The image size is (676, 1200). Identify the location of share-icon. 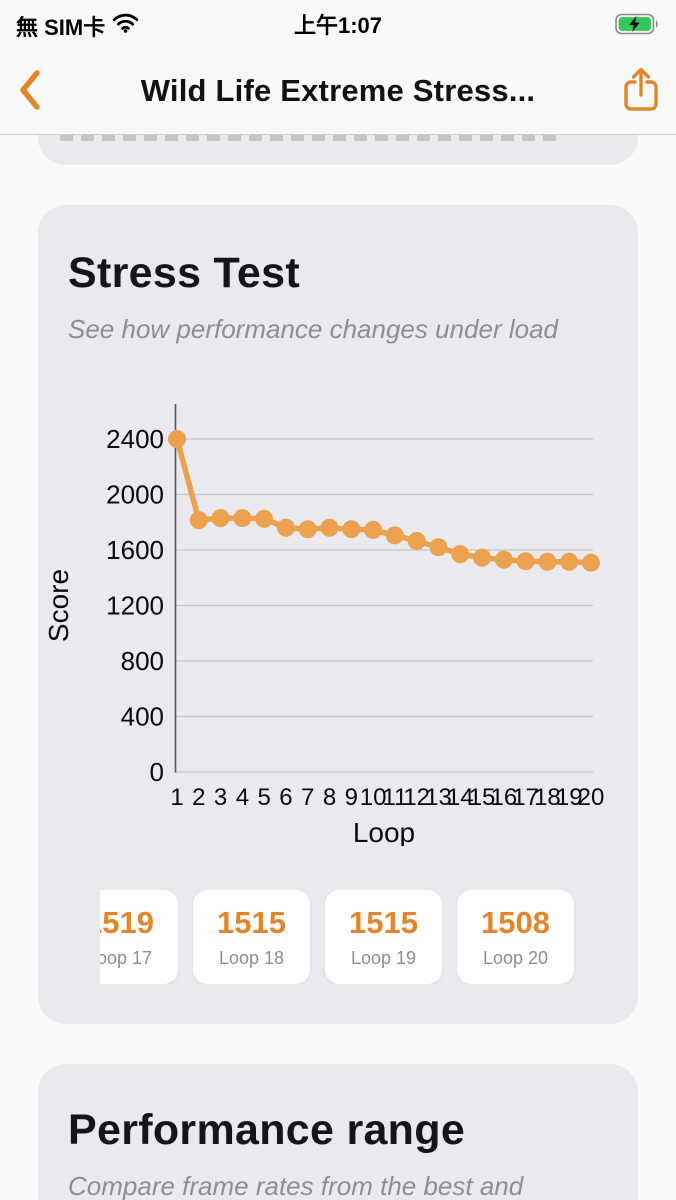
(641, 91).